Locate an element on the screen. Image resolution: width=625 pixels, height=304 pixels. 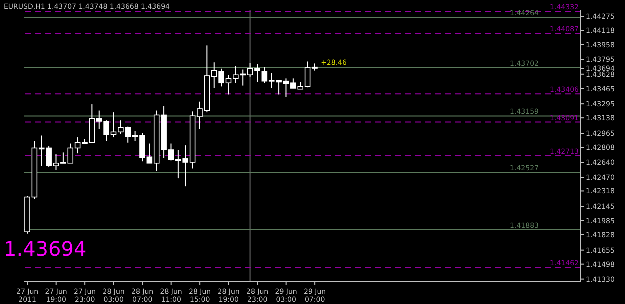
annotation: 1.43694 is located at coordinates (45, 249).